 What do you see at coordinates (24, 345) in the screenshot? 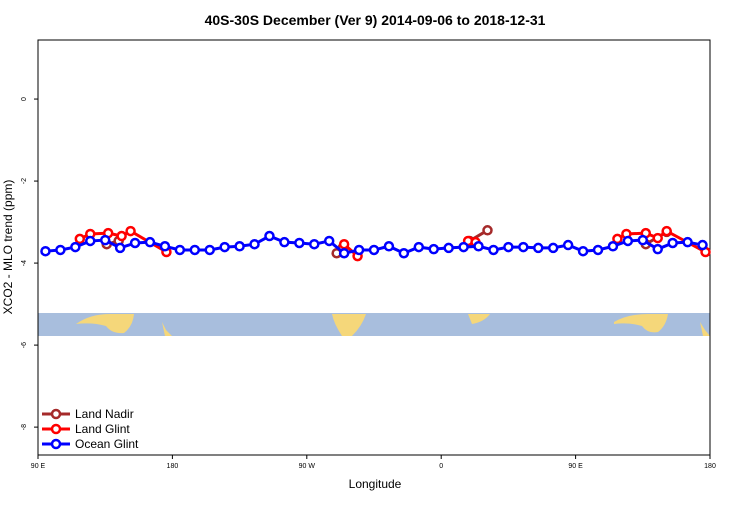
I see `y-tick-label: -6` at bounding box center [24, 345].